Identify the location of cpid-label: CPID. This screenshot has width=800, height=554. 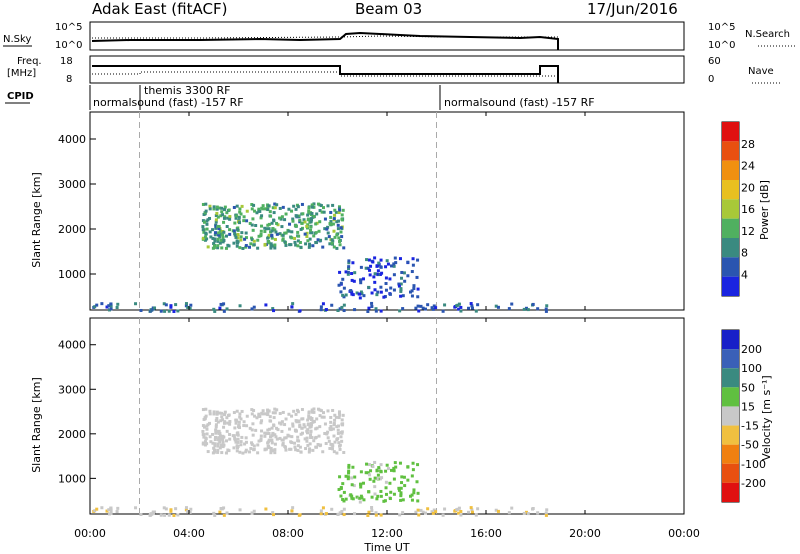
(20, 96).